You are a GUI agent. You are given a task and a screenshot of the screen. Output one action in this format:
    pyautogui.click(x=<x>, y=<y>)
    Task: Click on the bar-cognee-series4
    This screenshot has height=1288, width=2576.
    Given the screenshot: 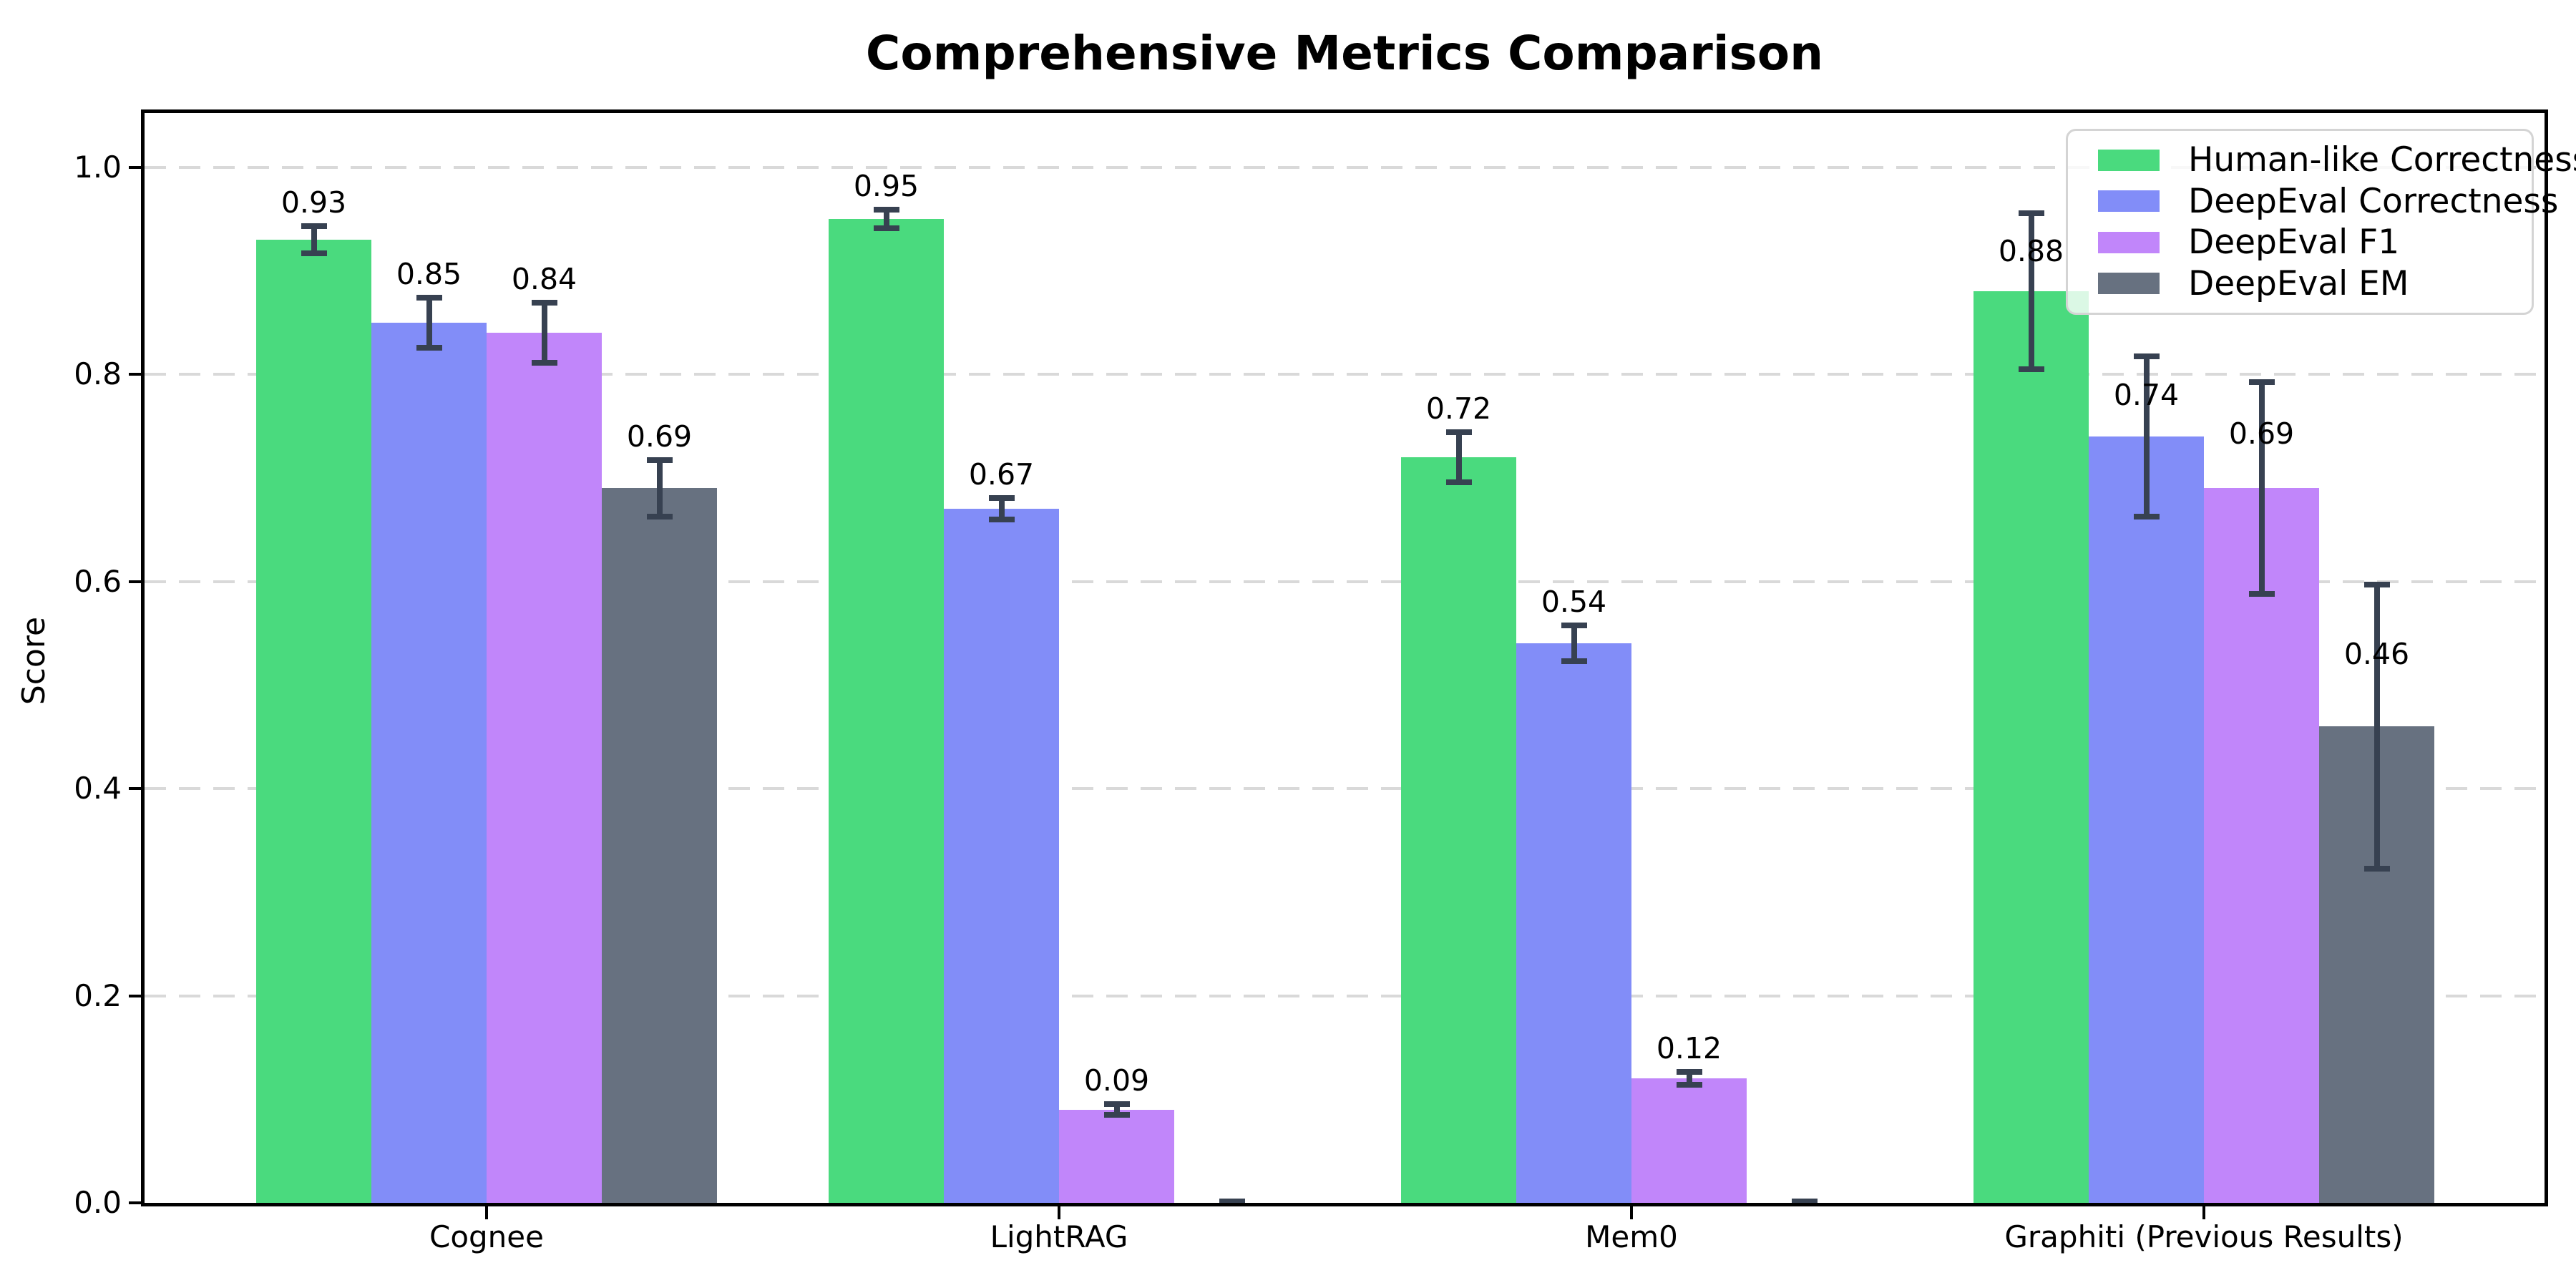 What is the action you would take?
    pyautogui.click(x=659, y=845)
    